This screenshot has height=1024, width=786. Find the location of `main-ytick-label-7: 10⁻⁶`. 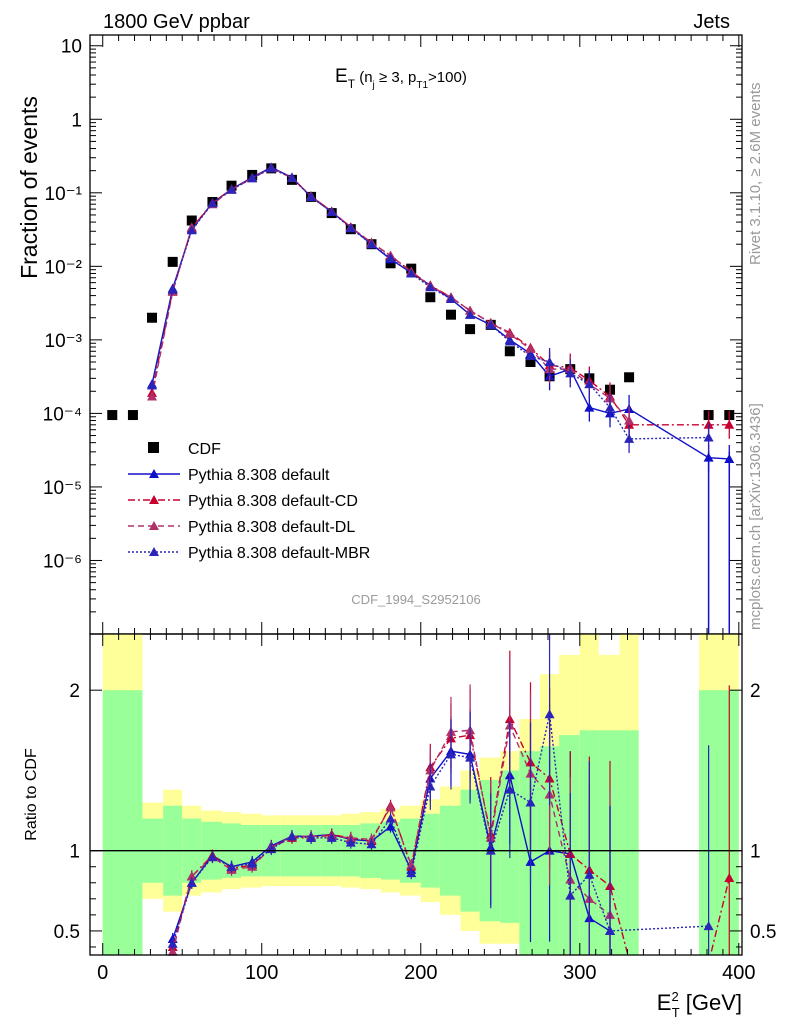

main-ytick-label-7: 10⁻⁶ is located at coordinates (62, 561).